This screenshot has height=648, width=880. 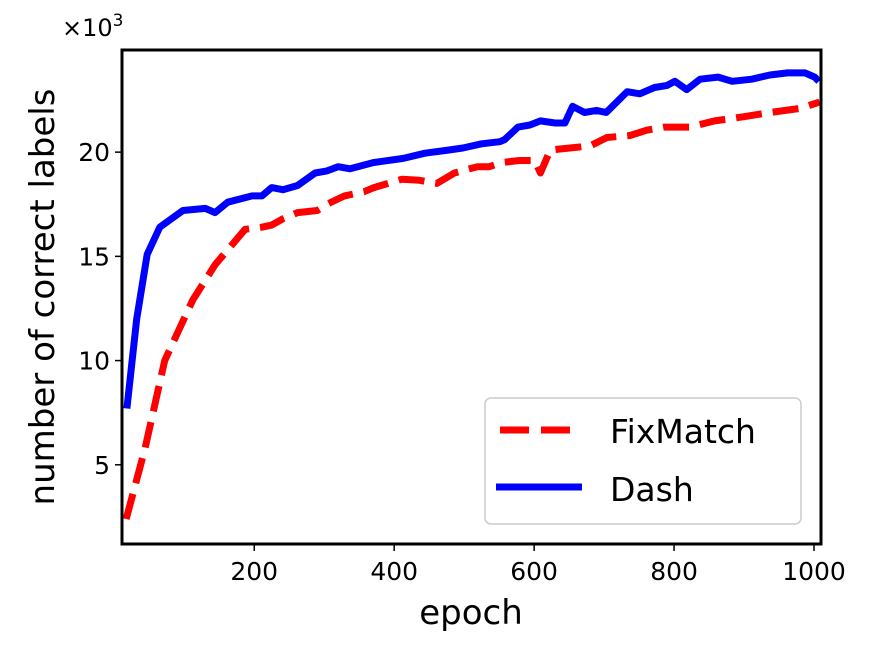 I want to click on legend-fixmatch-label: FixMatch, so click(x=683, y=431).